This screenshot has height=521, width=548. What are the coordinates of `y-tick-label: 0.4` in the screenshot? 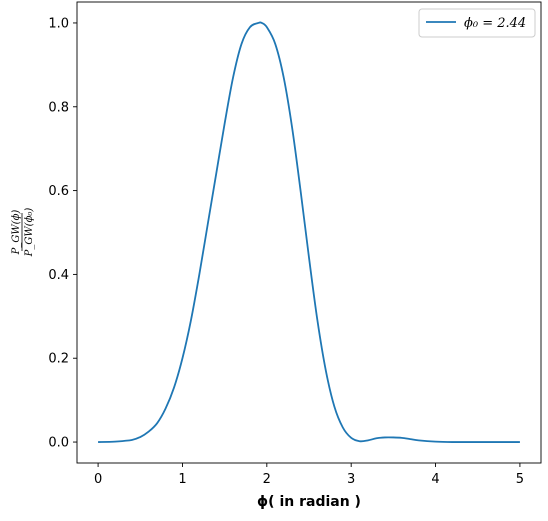 It's located at (58, 275).